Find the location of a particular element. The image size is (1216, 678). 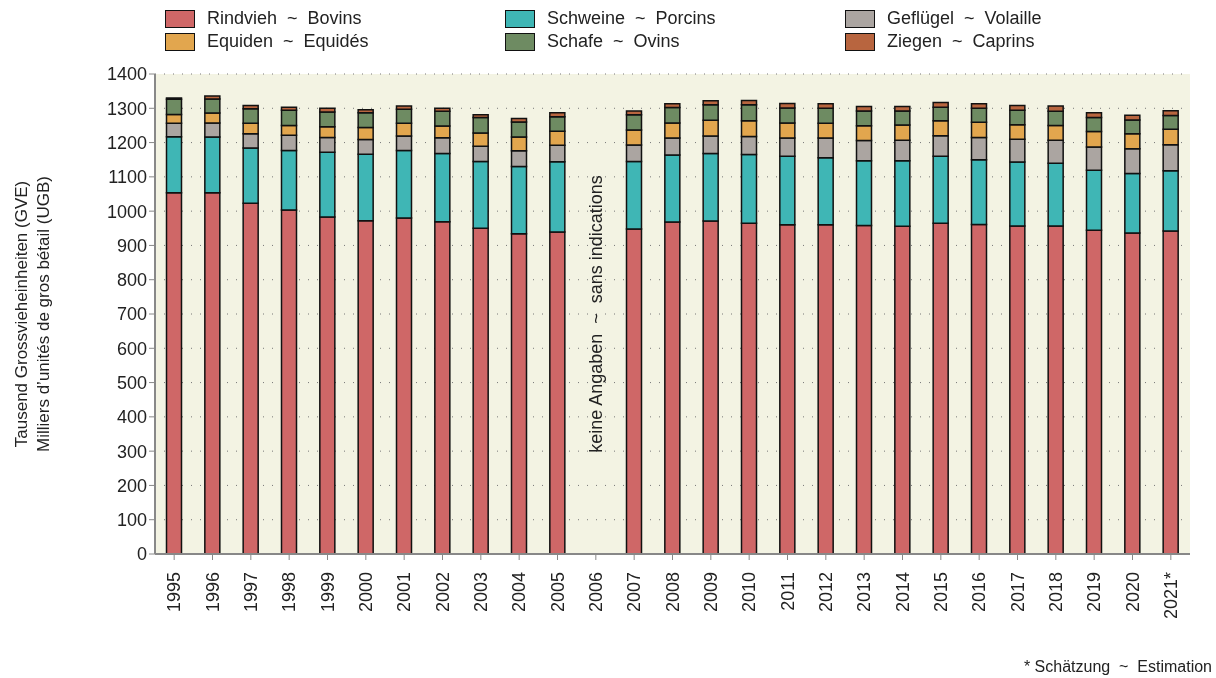

y-tick-label: 0 is located at coordinates (141, 554).